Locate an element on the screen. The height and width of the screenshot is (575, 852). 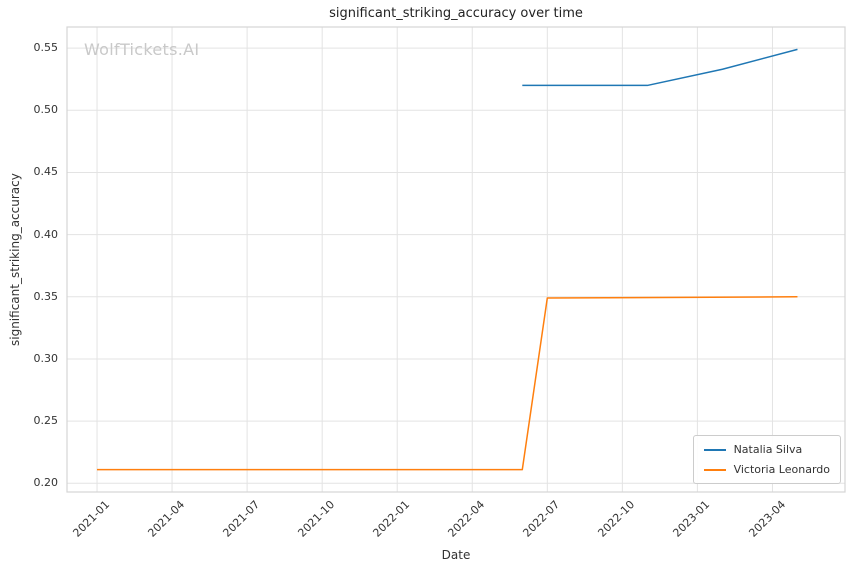
y-tick-label: 0.50 is located at coordinates (46, 110).